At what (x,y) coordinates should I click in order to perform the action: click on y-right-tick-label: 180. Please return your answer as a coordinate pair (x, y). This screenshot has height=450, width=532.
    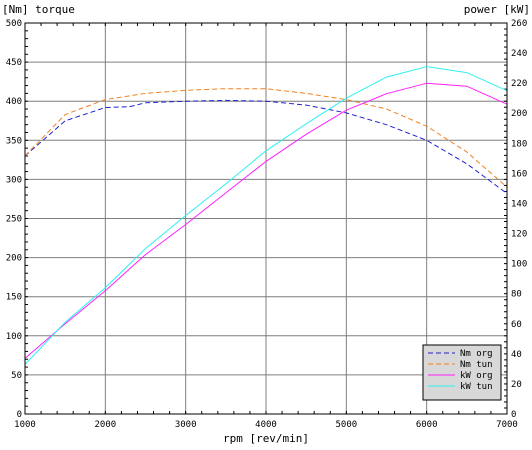
    Looking at the image, I should click on (519, 144).